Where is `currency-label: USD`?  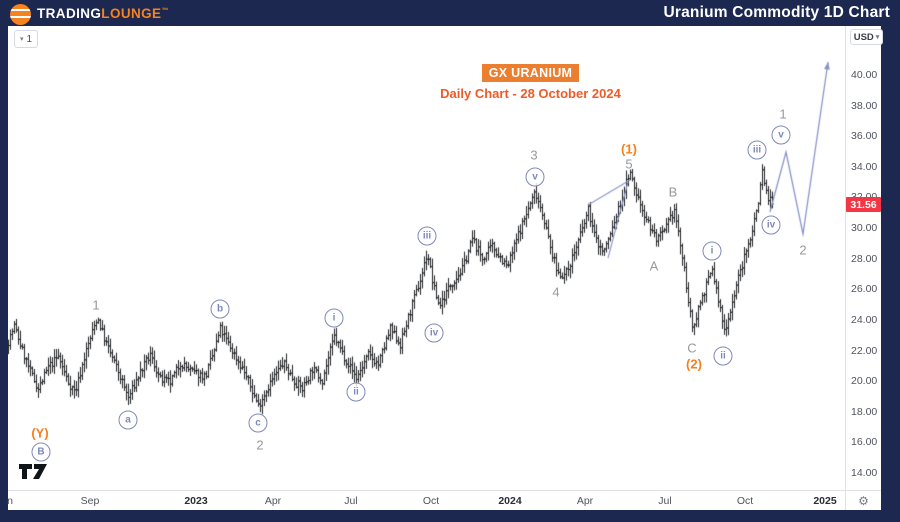 currency-label: USD is located at coordinates (863, 37).